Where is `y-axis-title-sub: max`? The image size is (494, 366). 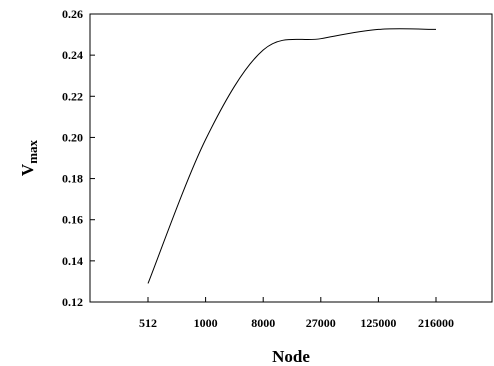 y-axis-title-sub: max is located at coordinates (32, 151).